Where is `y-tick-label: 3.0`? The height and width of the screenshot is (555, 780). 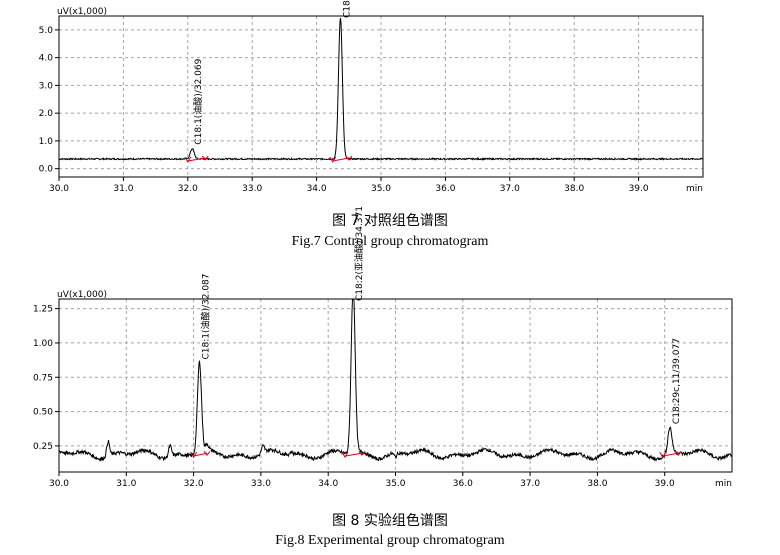 y-tick-label: 3.0 is located at coordinates (46, 86).